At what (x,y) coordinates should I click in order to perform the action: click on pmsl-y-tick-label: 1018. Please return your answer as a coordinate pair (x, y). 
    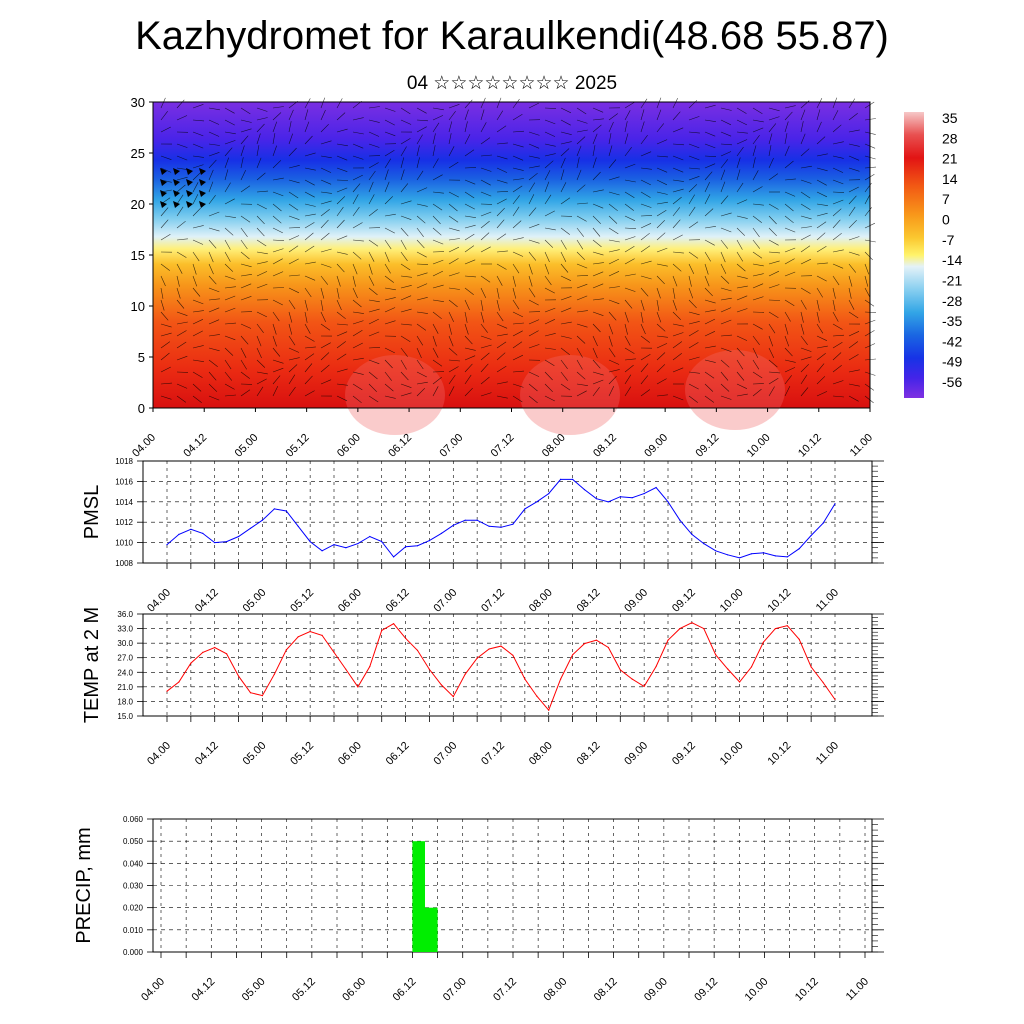
    Looking at the image, I should click on (124, 461).